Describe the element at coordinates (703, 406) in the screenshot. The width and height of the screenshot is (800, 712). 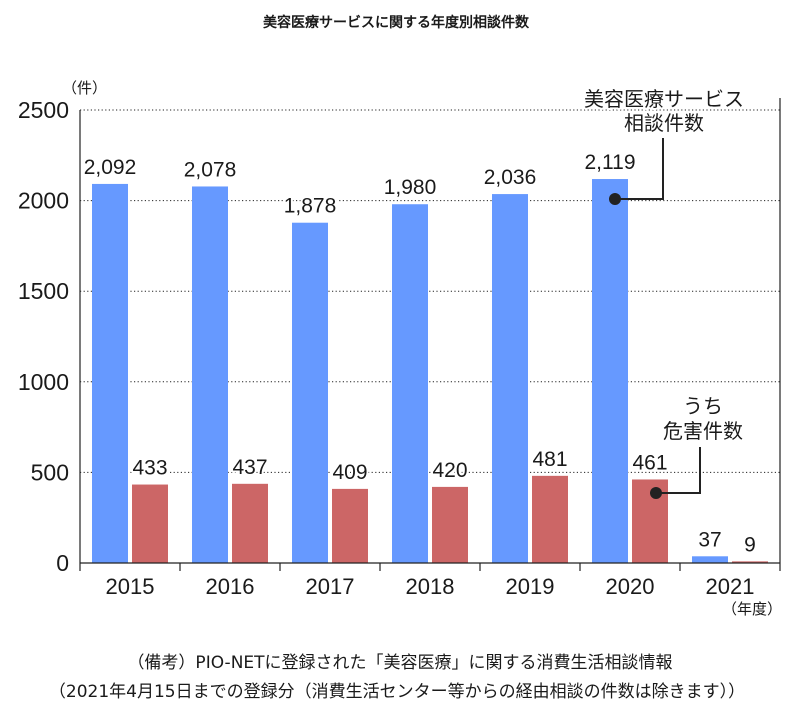
I see `series-label-line-1: うち` at that location.